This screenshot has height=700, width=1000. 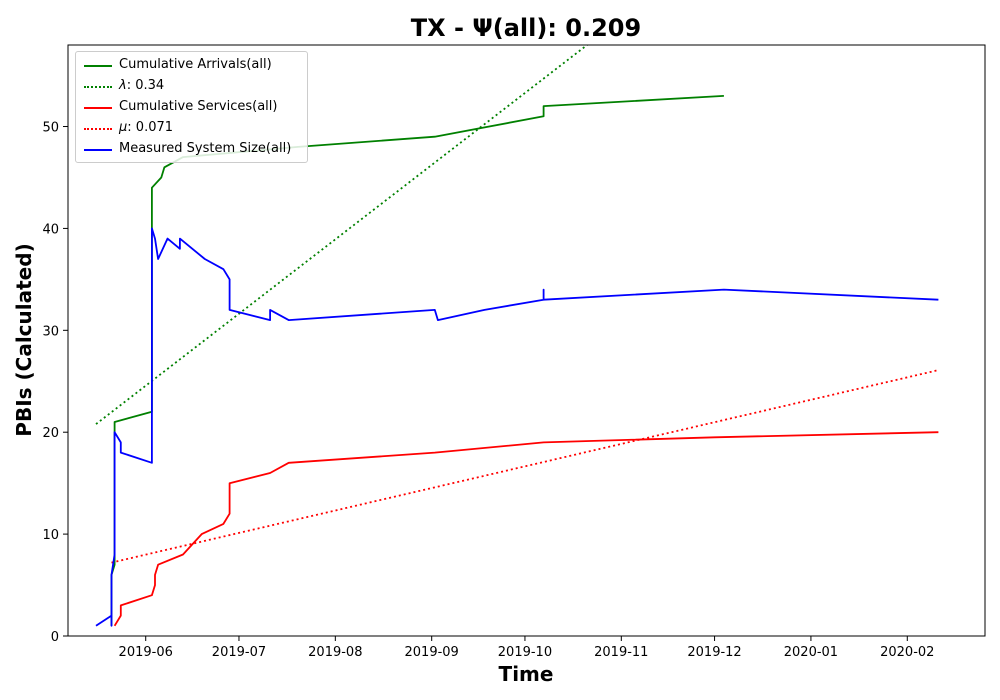 What do you see at coordinates (526, 28) in the screenshot?
I see `chart-title: TX - Ψ(all): 0.209` at bounding box center [526, 28].